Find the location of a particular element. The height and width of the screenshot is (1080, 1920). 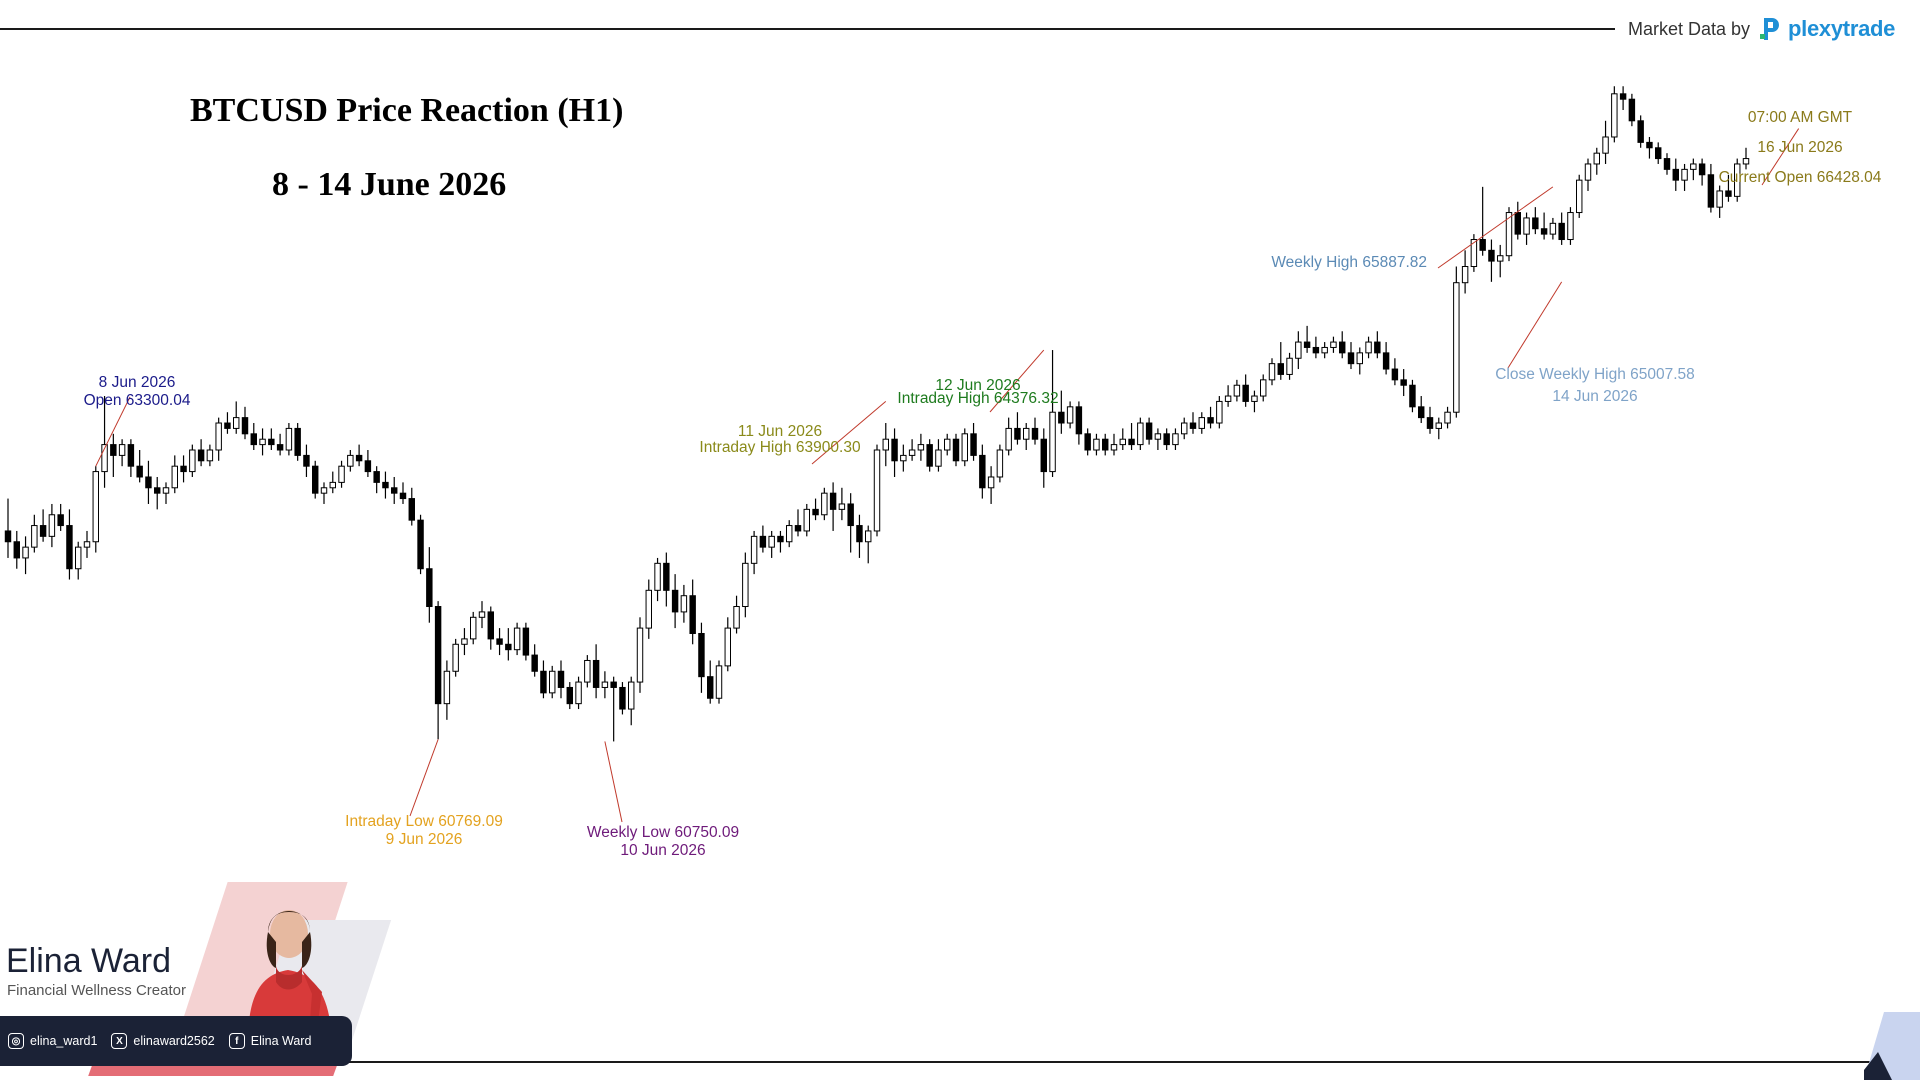

annotation-label: Intraday Low 60769.09 is located at coordinates (424, 821).